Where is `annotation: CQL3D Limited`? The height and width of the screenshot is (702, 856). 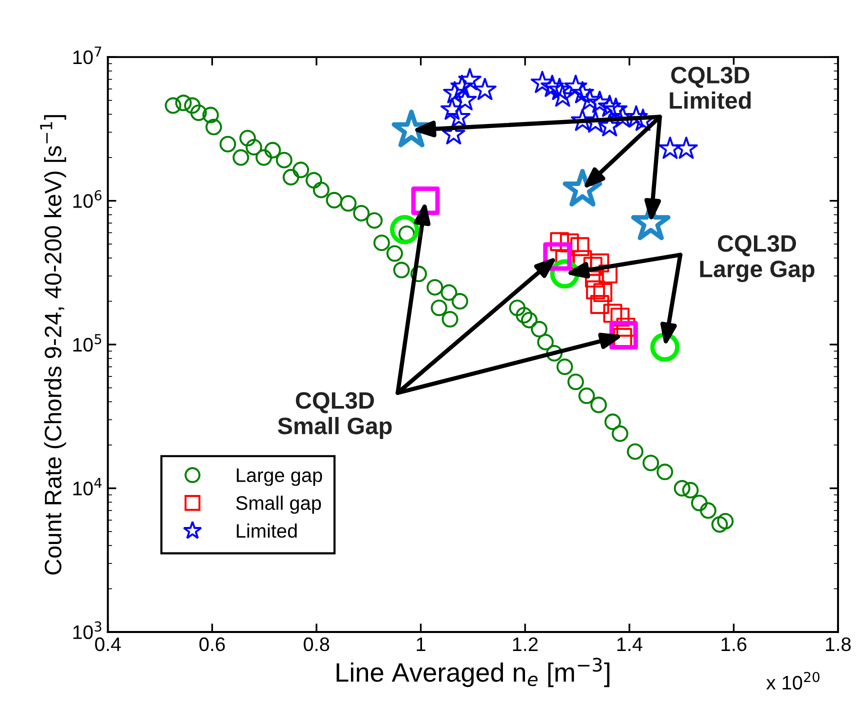 annotation: CQL3D Limited is located at coordinates (710, 87).